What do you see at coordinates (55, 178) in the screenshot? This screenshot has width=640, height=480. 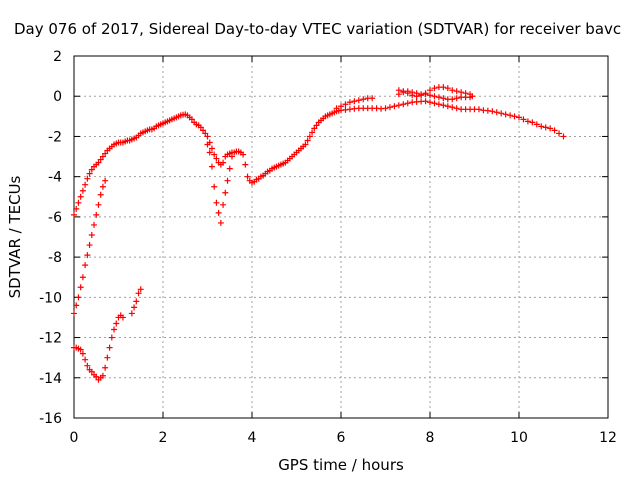 I see `y-tick-label: -4` at bounding box center [55, 178].